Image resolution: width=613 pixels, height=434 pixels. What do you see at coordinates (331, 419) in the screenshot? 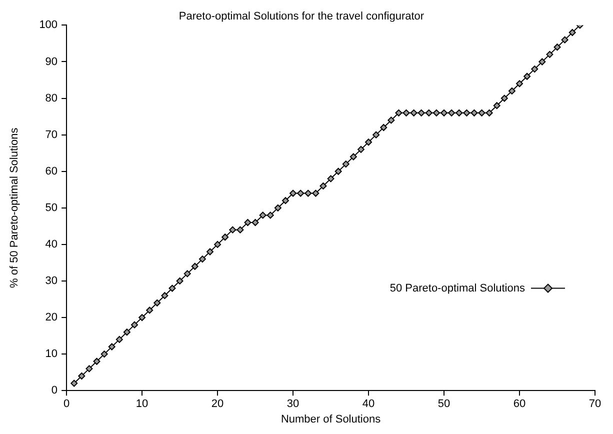
I see `x-axis-title: Number of Solutions` at bounding box center [331, 419].